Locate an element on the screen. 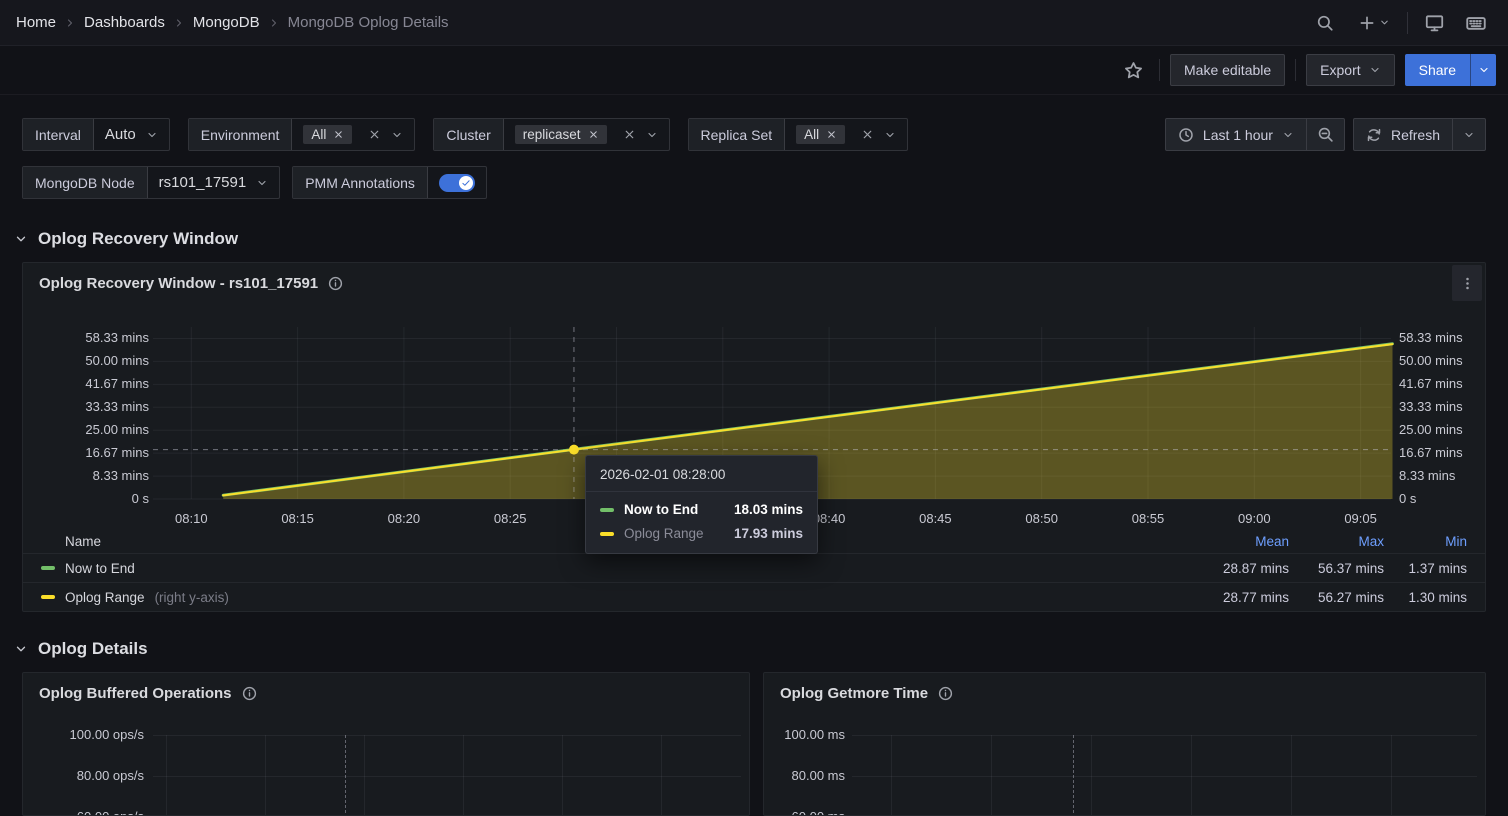  share-split-button: Share is located at coordinates (1450, 70).